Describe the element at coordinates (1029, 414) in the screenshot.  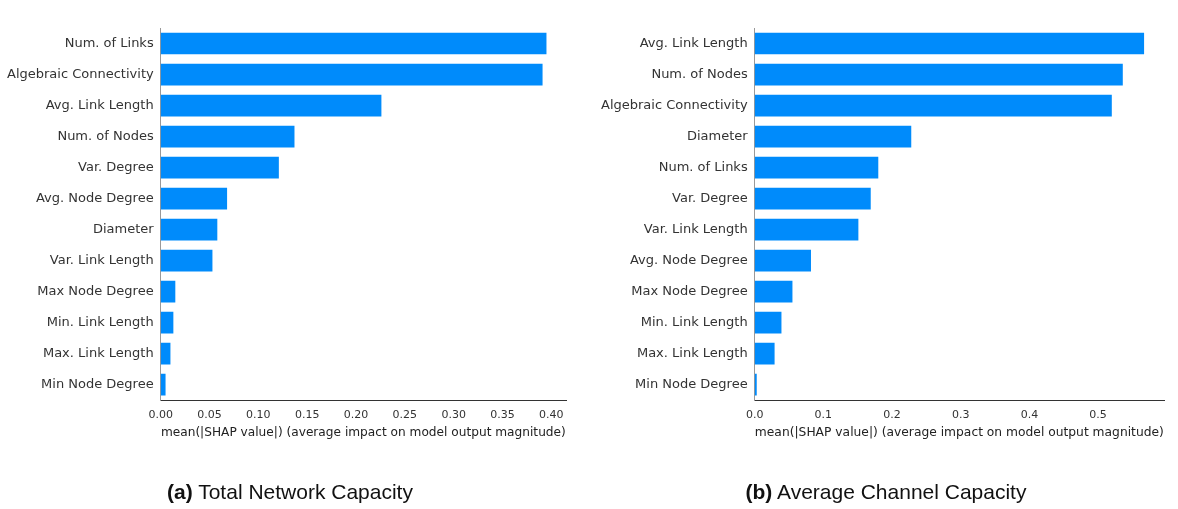
I see `x-tick-label: 0.4` at that location.